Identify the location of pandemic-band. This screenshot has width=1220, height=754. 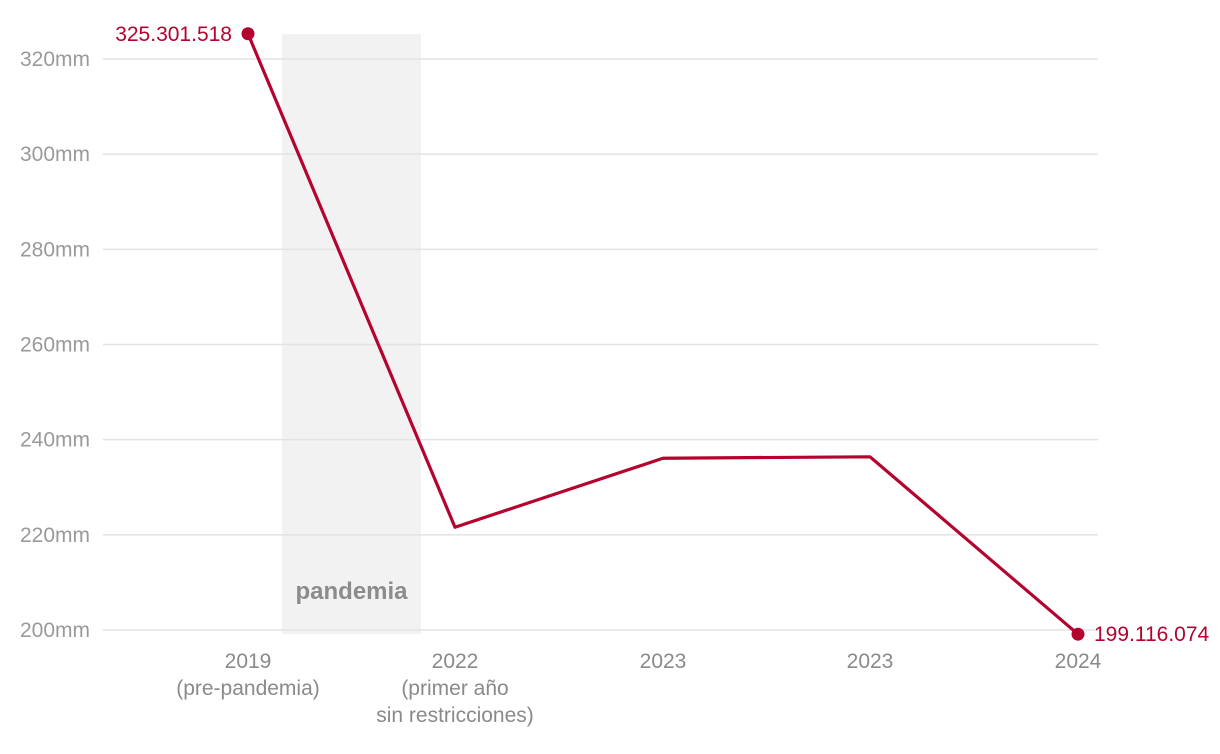
(351, 334).